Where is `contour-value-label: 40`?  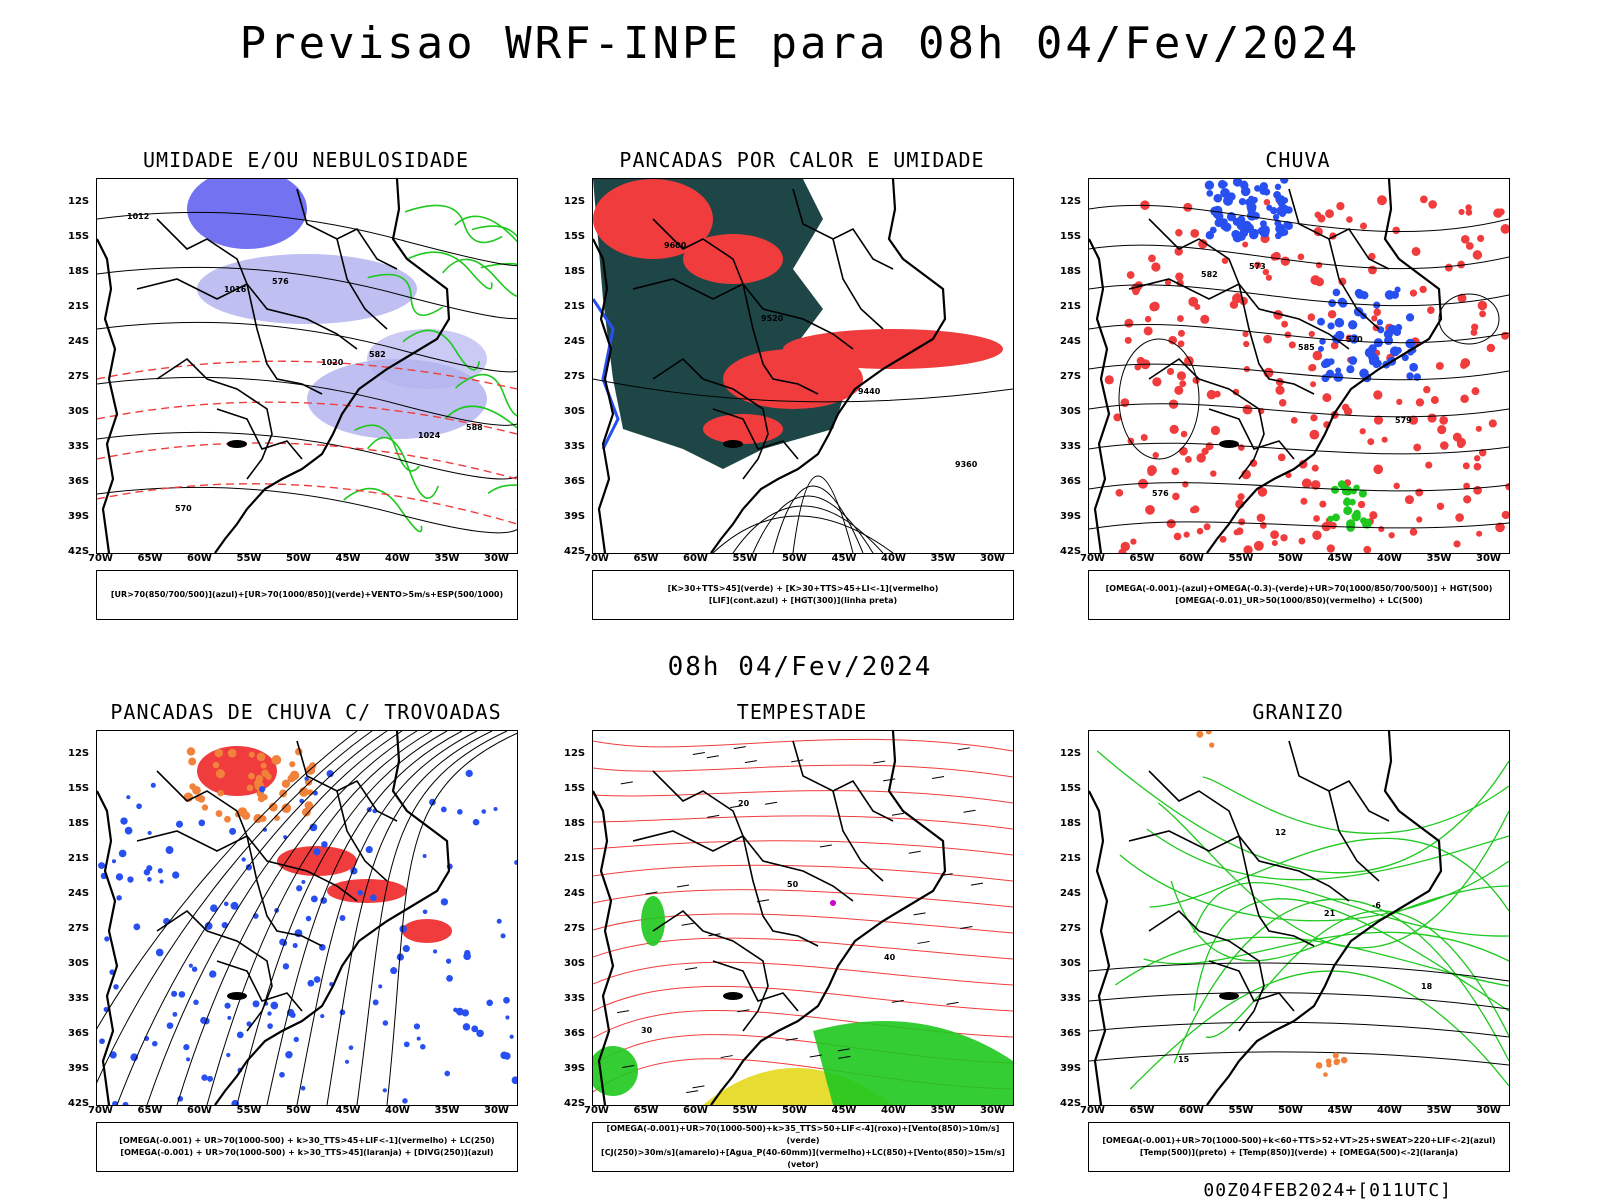 contour-value-label: 40 is located at coordinates (890, 957).